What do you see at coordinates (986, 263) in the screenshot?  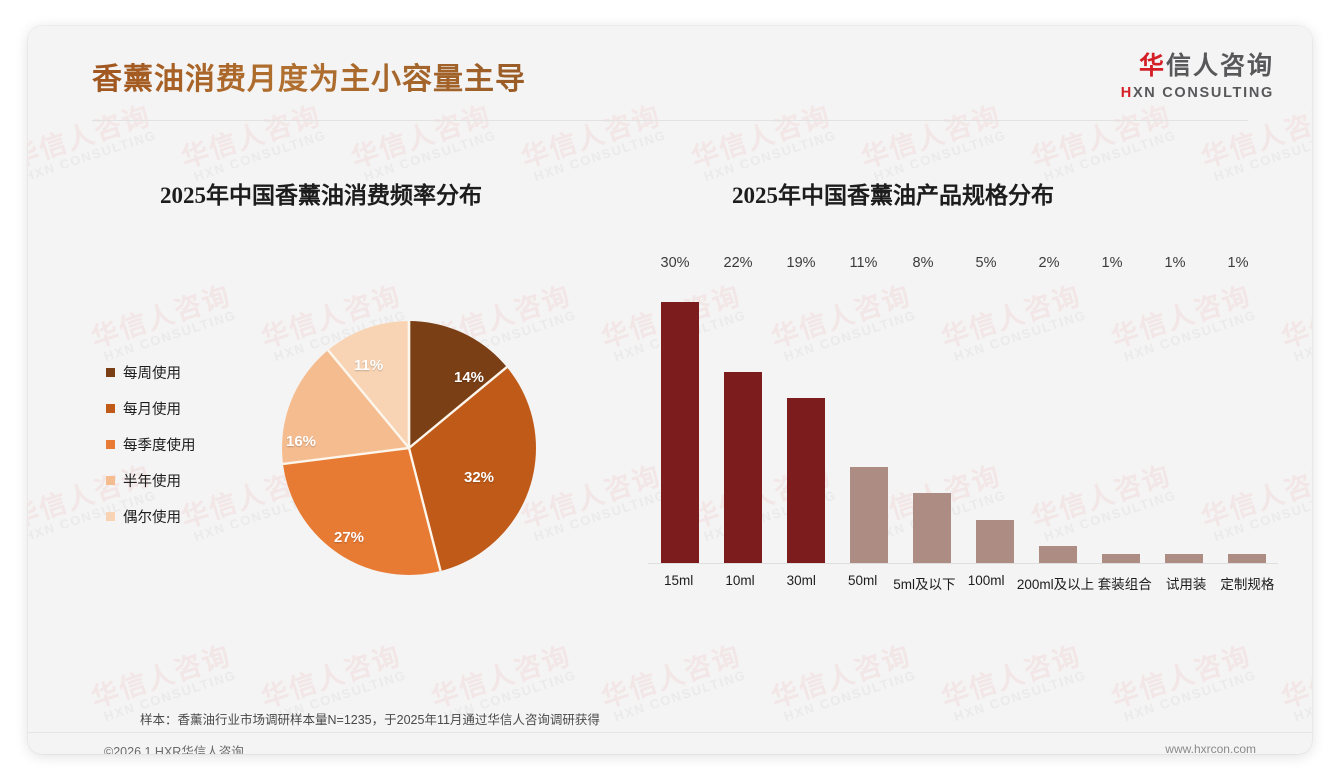 I see `bar-value-label: 5%` at bounding box center [986, 263].